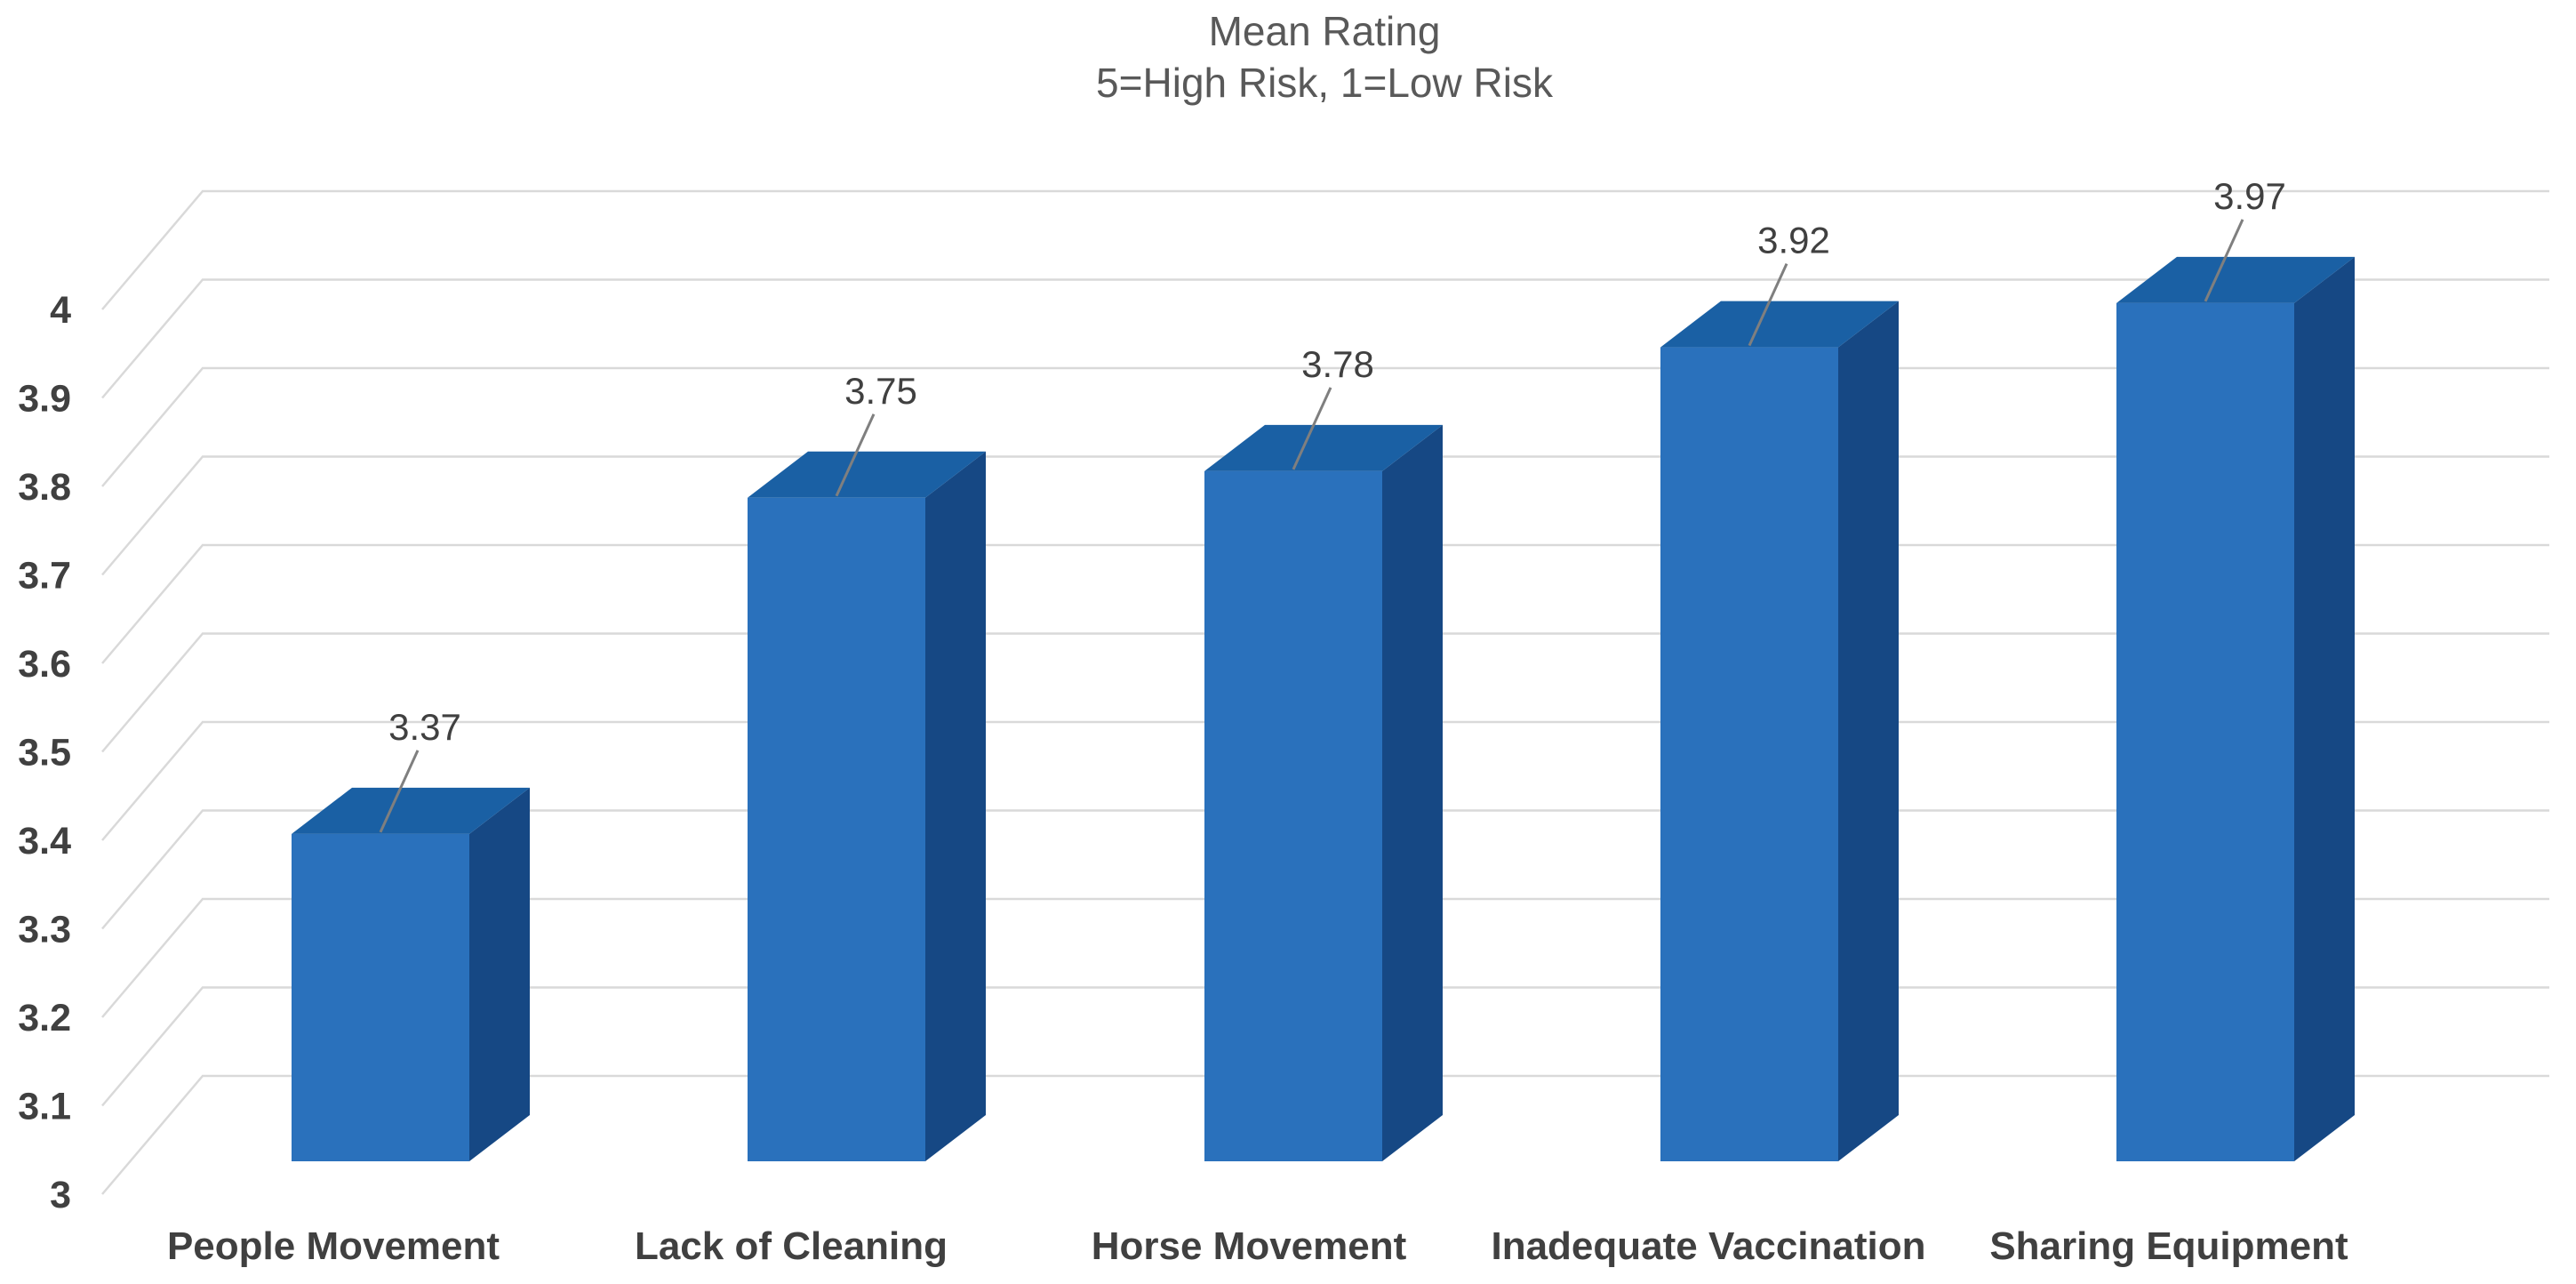  What do you see at coordinates (44, 1107) in the screenshot?
I see `y-axis-tick-label: 3.1` at bounding box center [44, 1107].